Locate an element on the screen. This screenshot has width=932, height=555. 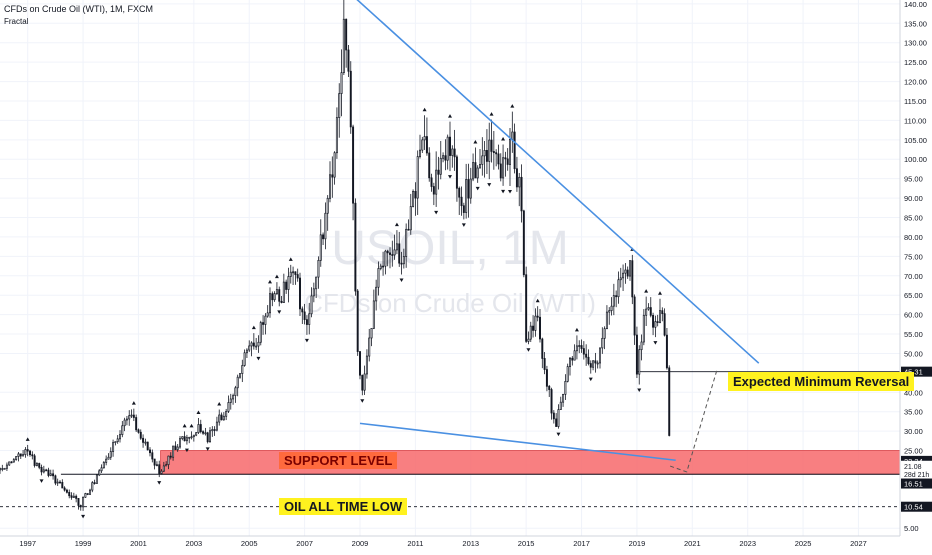
projection-path is located at coordinates (693, 420).